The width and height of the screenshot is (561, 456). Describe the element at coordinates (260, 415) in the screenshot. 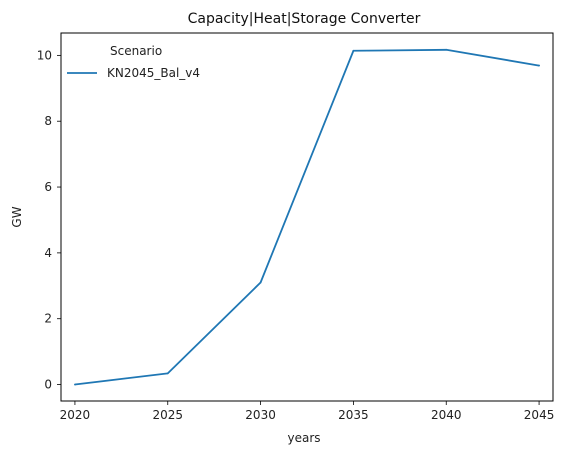

I see `x-tick-label: 2030` at that location.